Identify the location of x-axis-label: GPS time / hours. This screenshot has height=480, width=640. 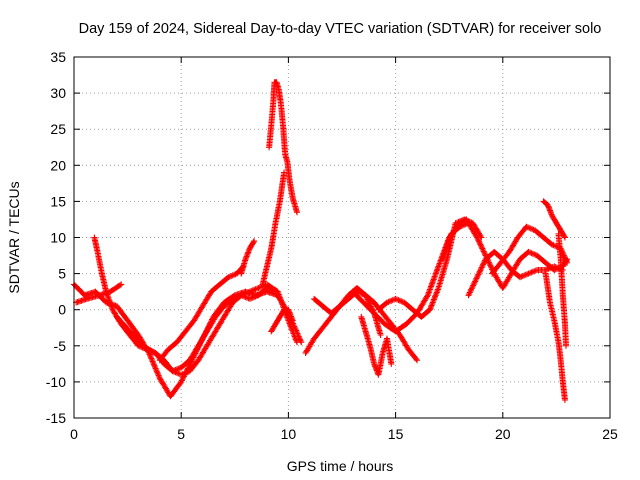
(340, 466).